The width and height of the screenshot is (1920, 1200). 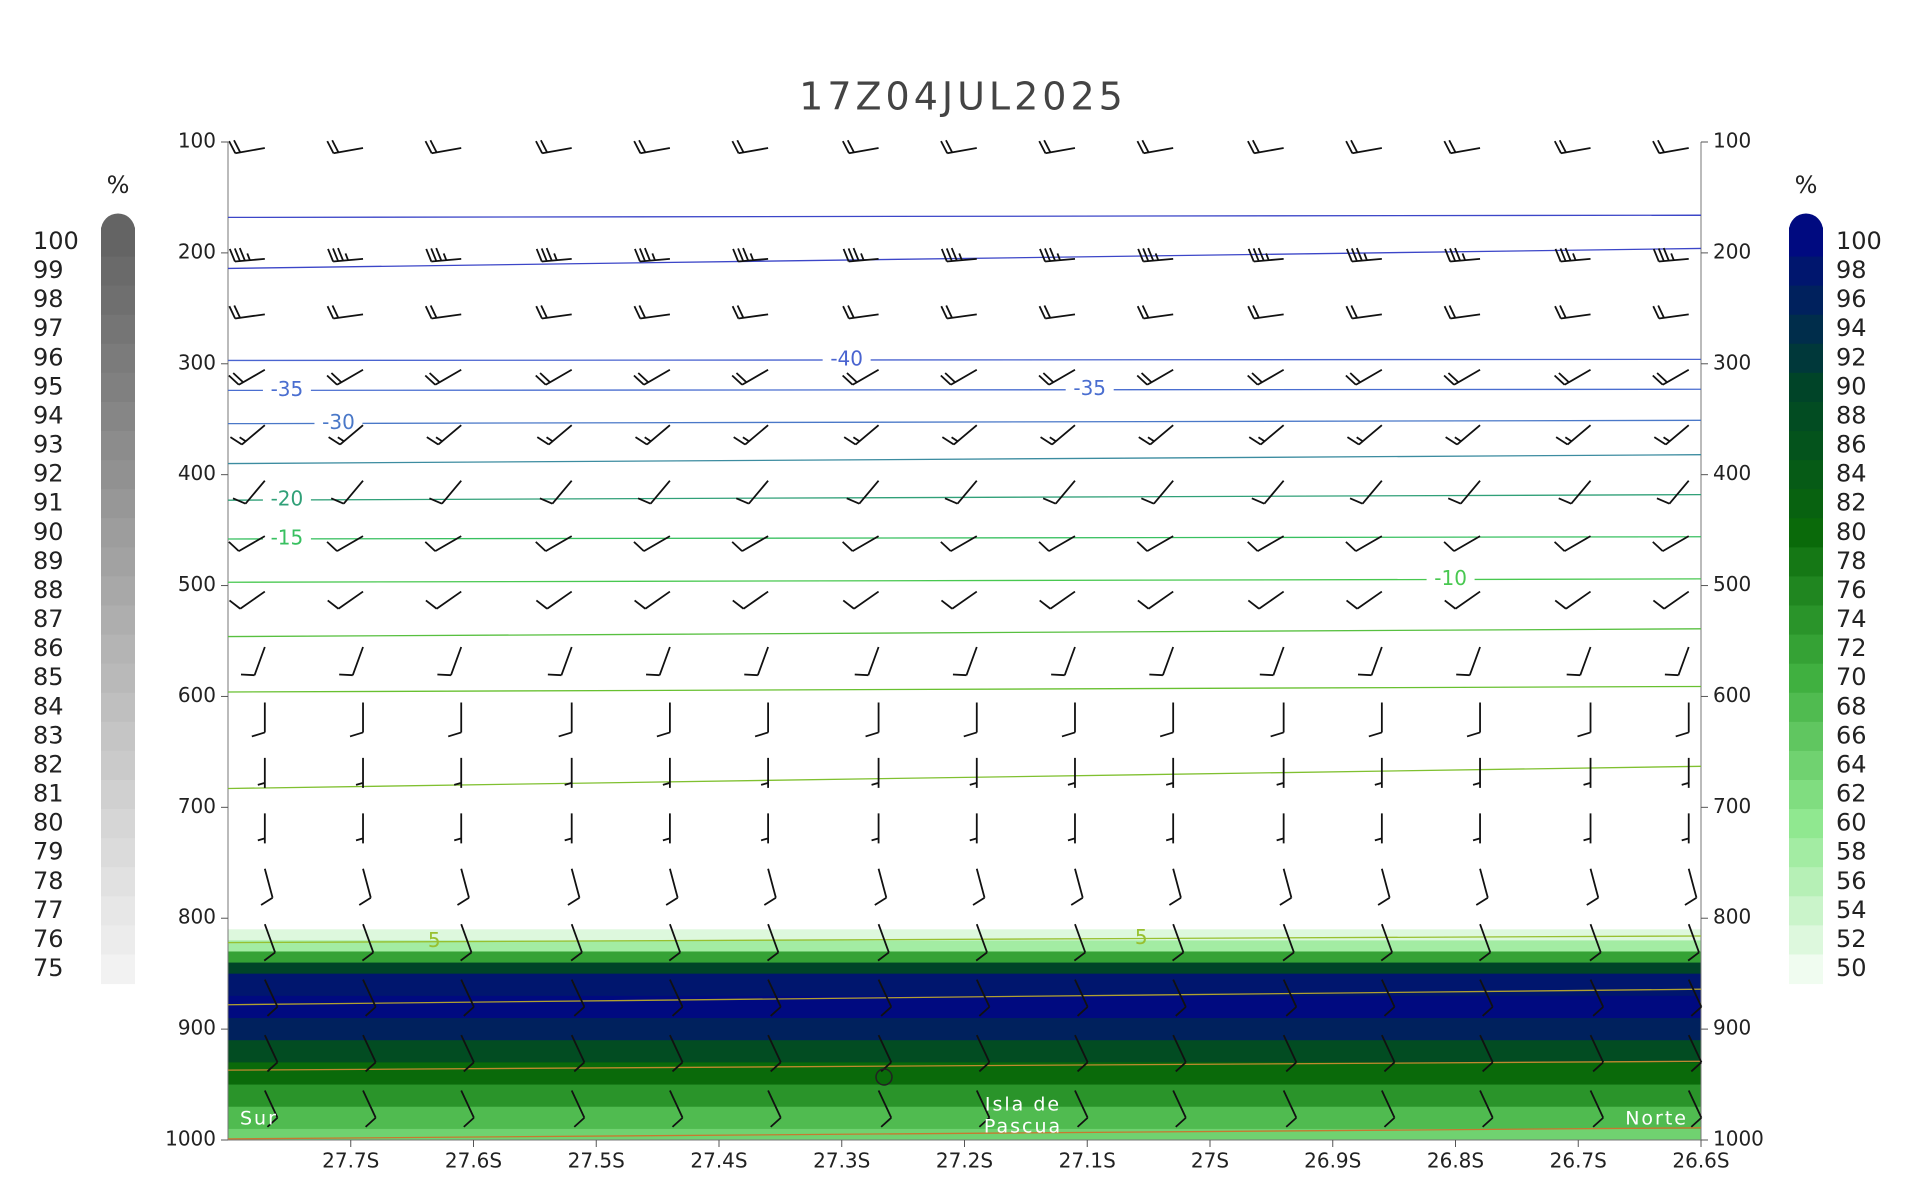 I want to click on colorbar-label: 54, so click(x=1851, y=910).